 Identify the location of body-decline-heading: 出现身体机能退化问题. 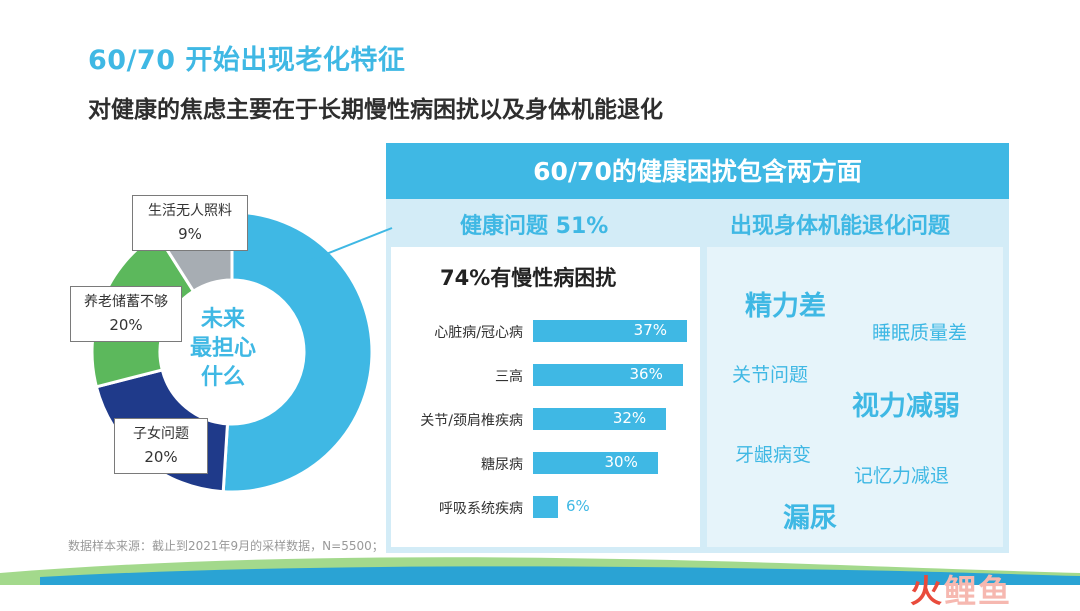
(840, 226).